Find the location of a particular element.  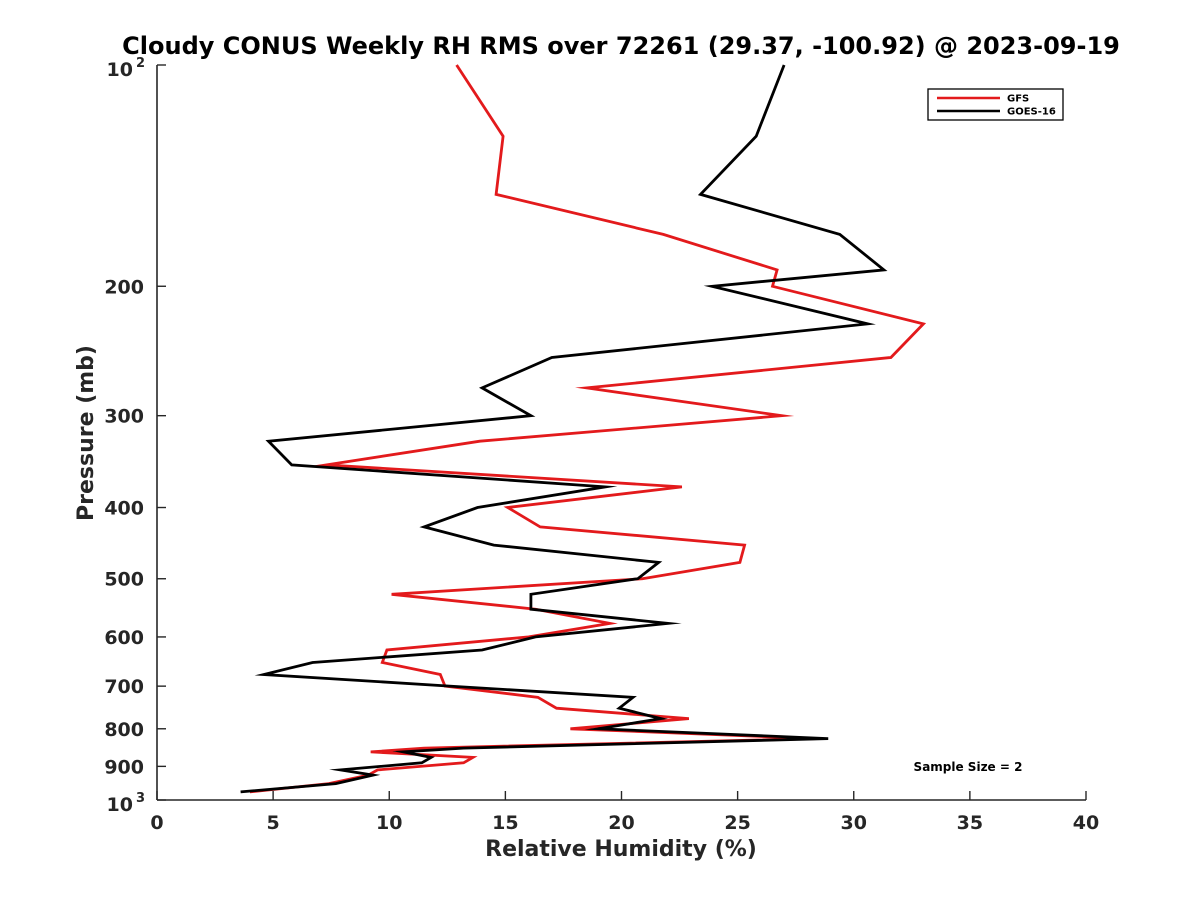

x-axis-label: Relative Humidity (%) is located at coordinates (621, 849).